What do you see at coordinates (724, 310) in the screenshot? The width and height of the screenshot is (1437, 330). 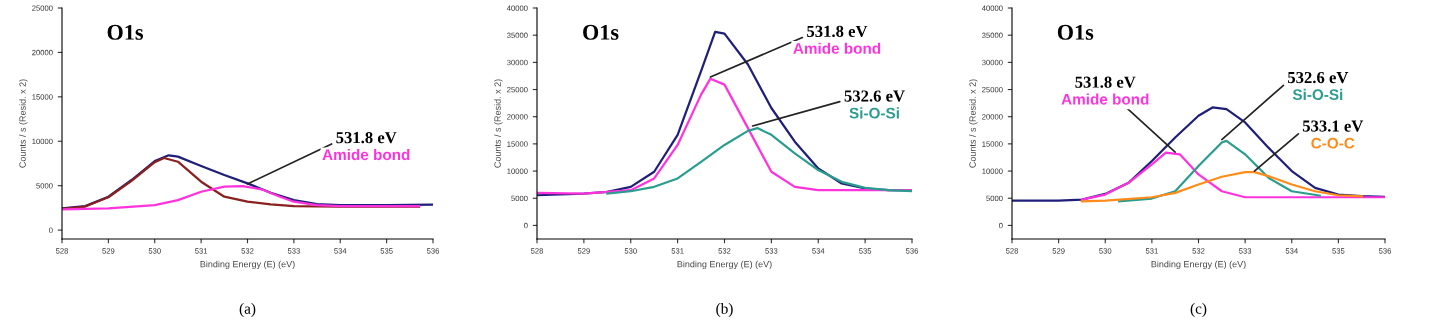 I see `text: (b)` at bounding box center [724, 310].